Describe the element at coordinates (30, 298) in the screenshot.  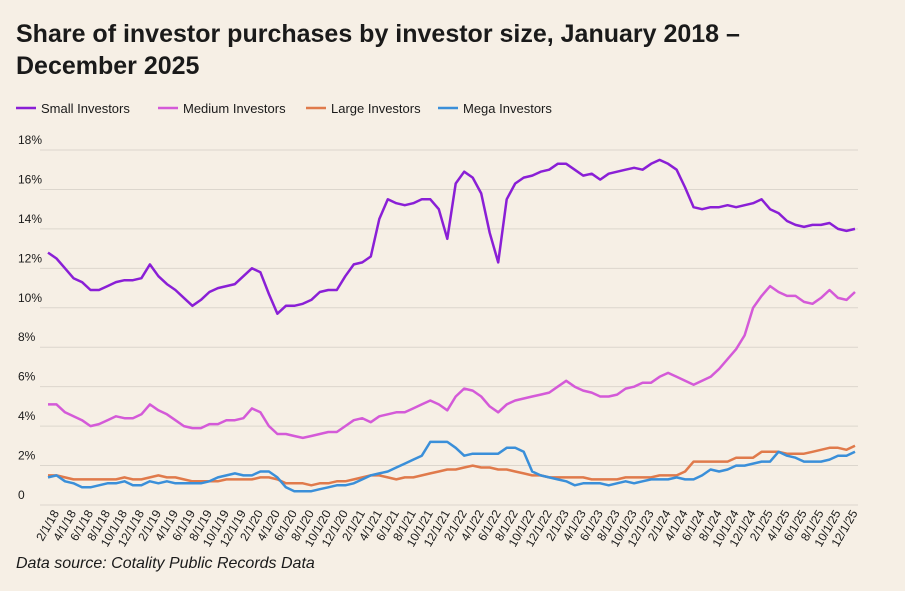
I see `y-tick-label: 10%` at that location.